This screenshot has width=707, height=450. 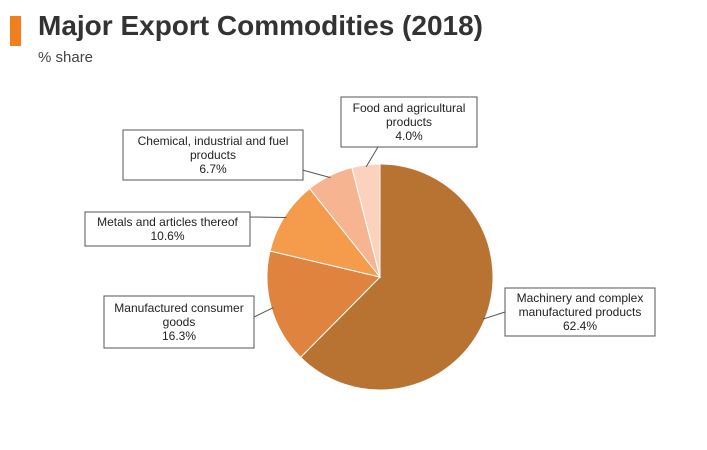 I want to click on slice-category-label: goods, so click(x=179, y=322).